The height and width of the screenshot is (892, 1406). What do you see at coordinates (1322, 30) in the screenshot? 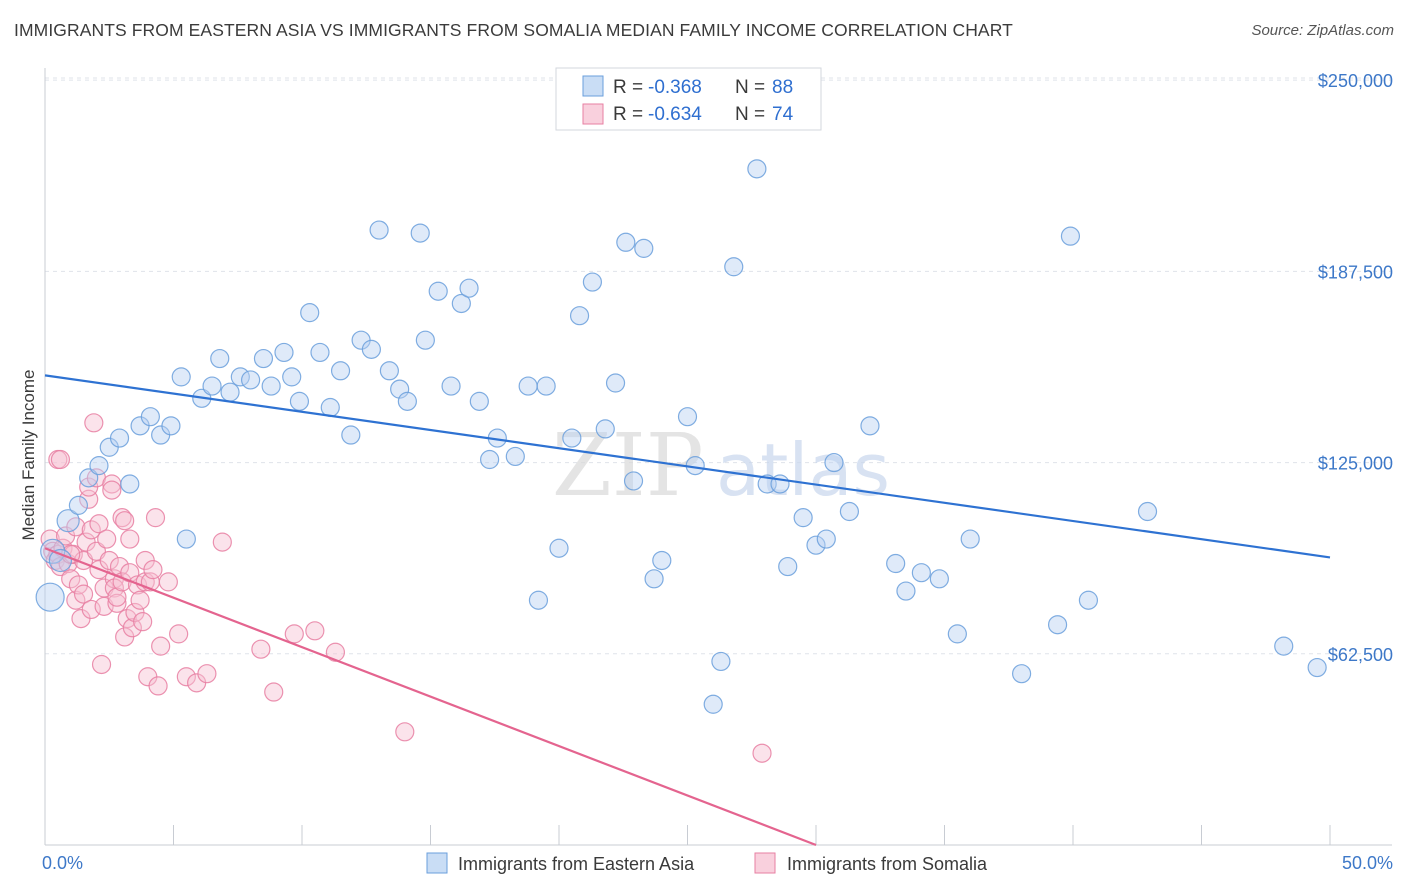
I see `source-credit: Source: ZipAtlas.com` at bounding box center [1322, 30].